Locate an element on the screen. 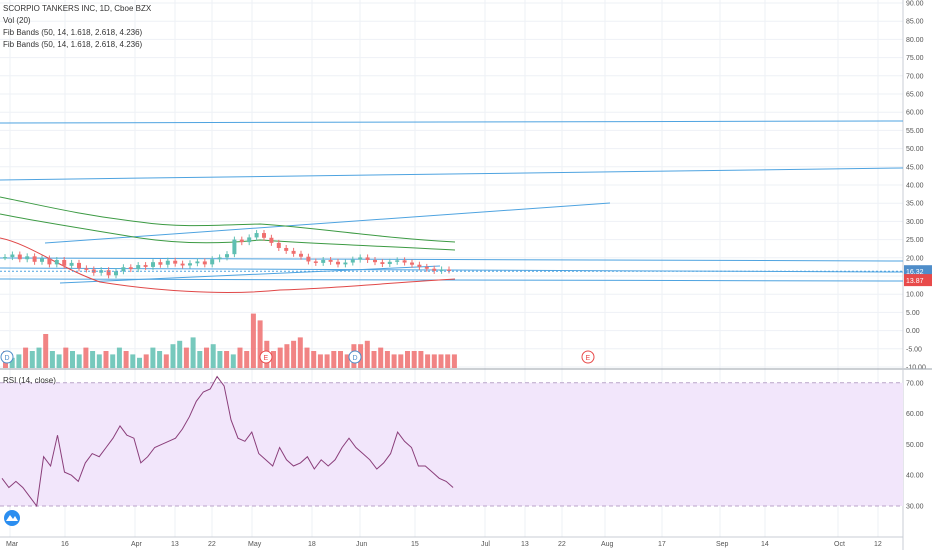  price-tick-label: 55.00 is located at coordinates (915, 131).